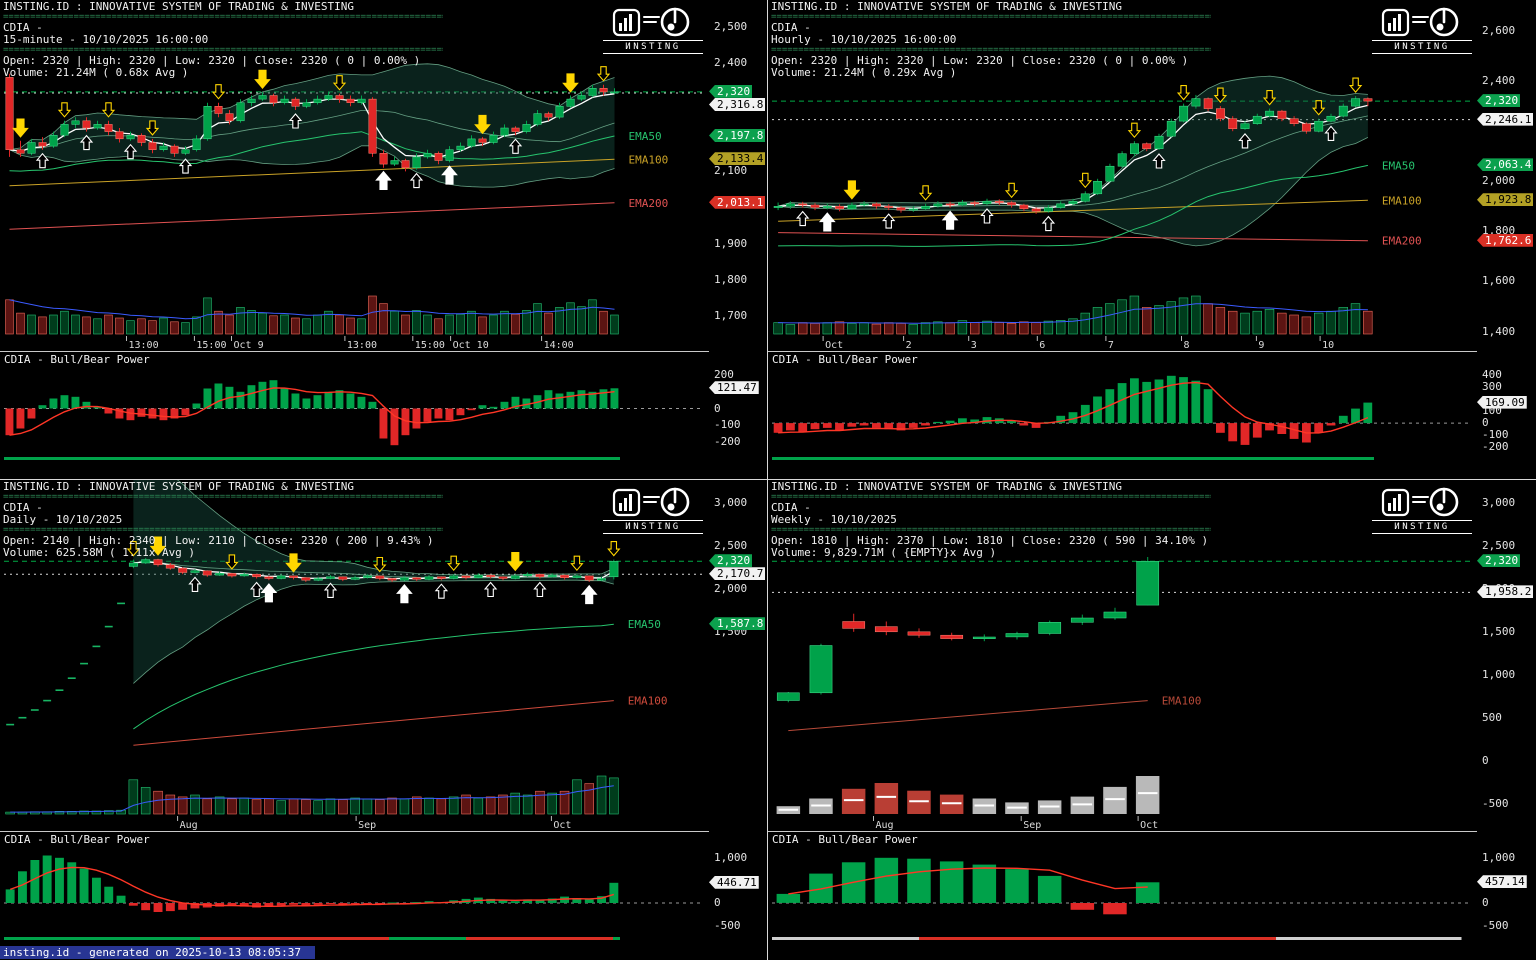 The width and height of the screenshot is (1536, 960). What do you see at coordinates (731, 588) in the screenshot?
I see `price-axis-label: 2,000` at bounding box center [731, 588].